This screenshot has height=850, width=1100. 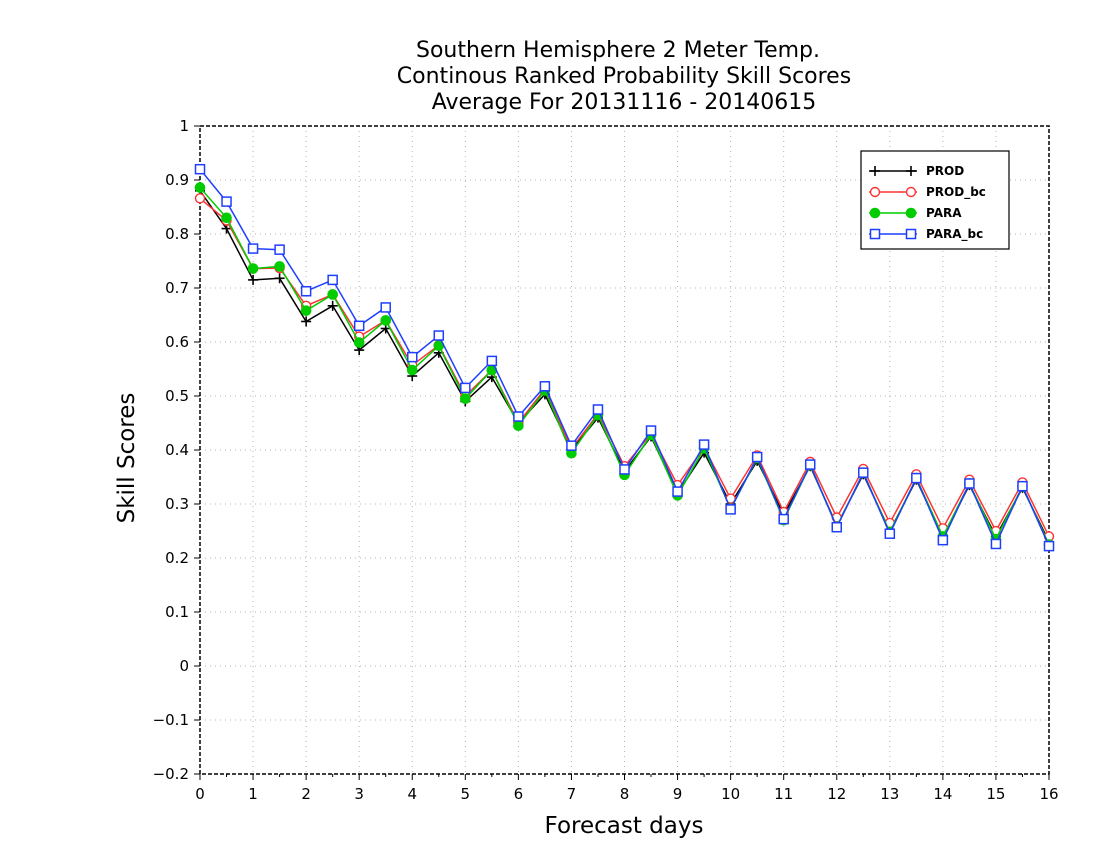 I want to click on y-tick-label: 0.9, so click(x=177, y=180).